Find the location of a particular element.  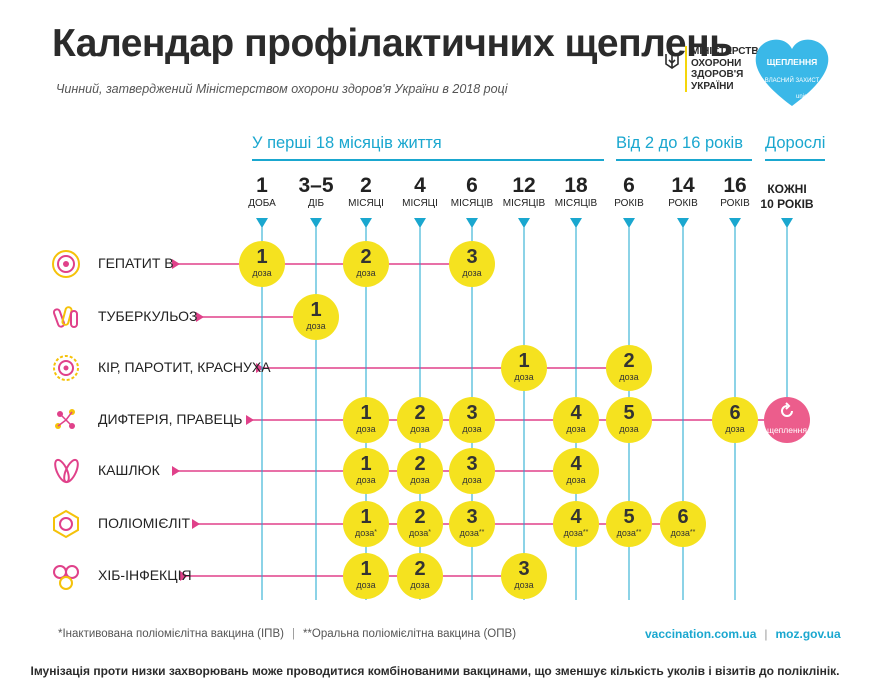

age-header: 1 доба is located at coordinates (262, 192).